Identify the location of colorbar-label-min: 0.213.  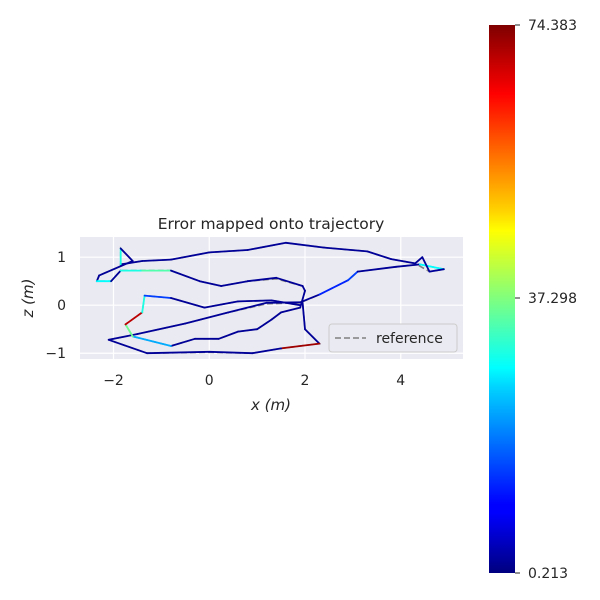
(548, 574).